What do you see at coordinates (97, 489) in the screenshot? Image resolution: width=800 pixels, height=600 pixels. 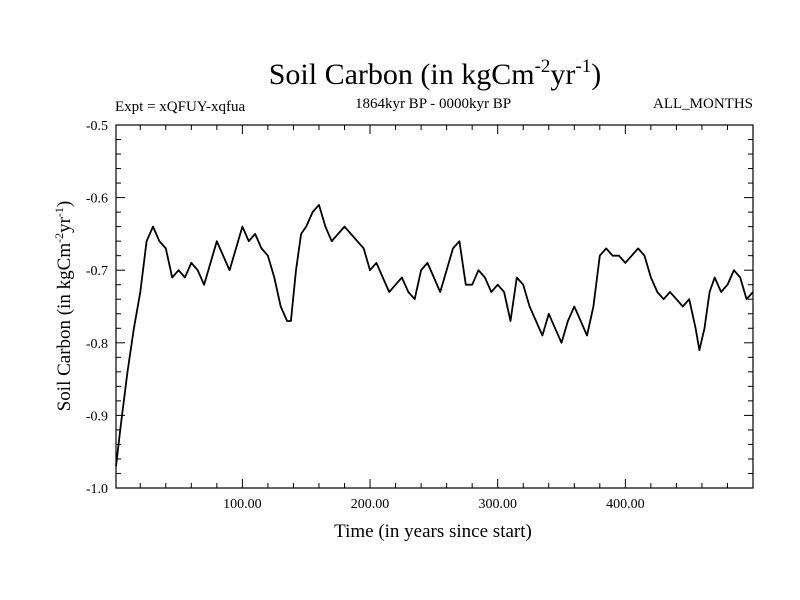 I see `y-tick-label: -1.0` at bounding box center [97, 489].